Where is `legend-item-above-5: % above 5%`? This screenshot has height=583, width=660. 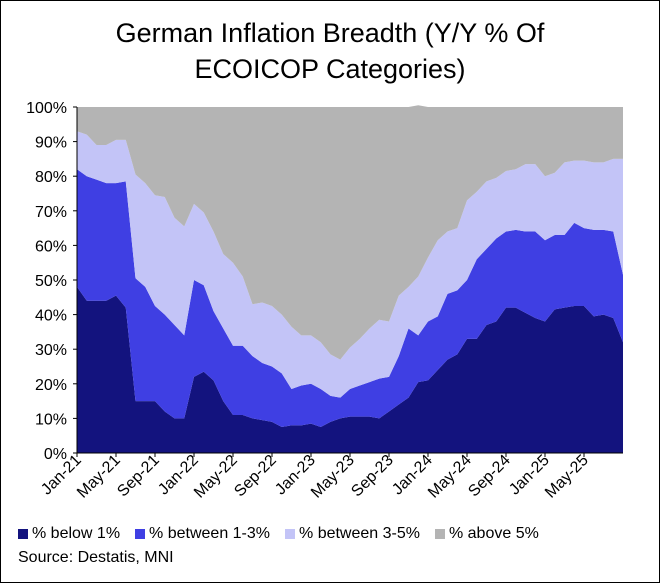 legend-item-above-5: % above 5% is located at coordinates (486, 534).